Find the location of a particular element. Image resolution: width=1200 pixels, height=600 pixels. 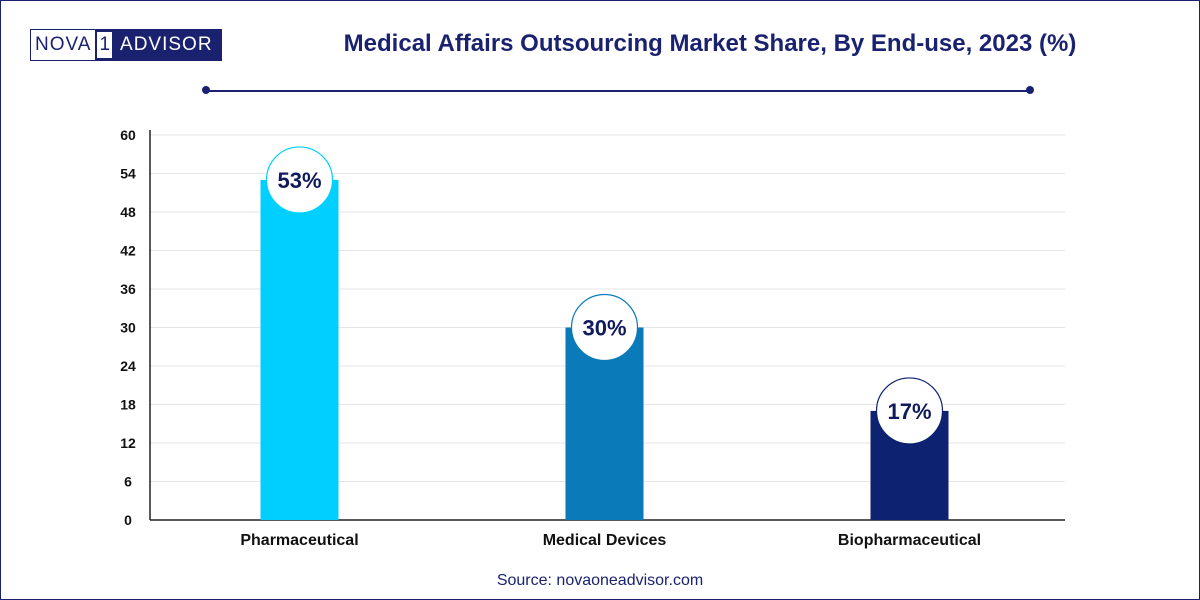

y-tick-label: 12 is located at coordinates (128, 443).